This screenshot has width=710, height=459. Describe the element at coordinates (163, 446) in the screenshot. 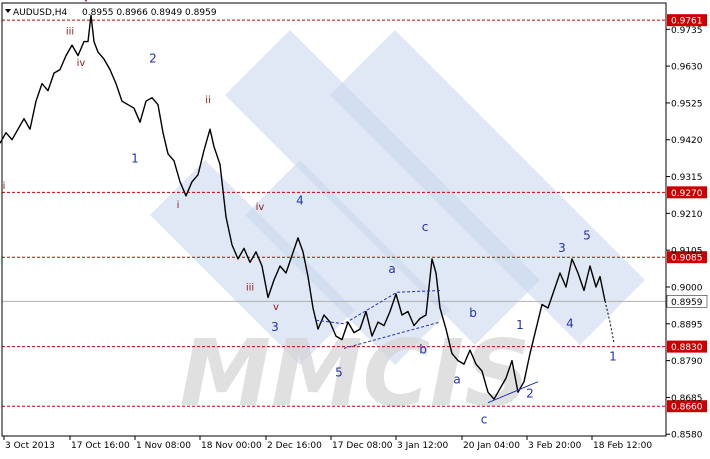

I see `x-tick-label: 1 Nov 08:00` at that location.